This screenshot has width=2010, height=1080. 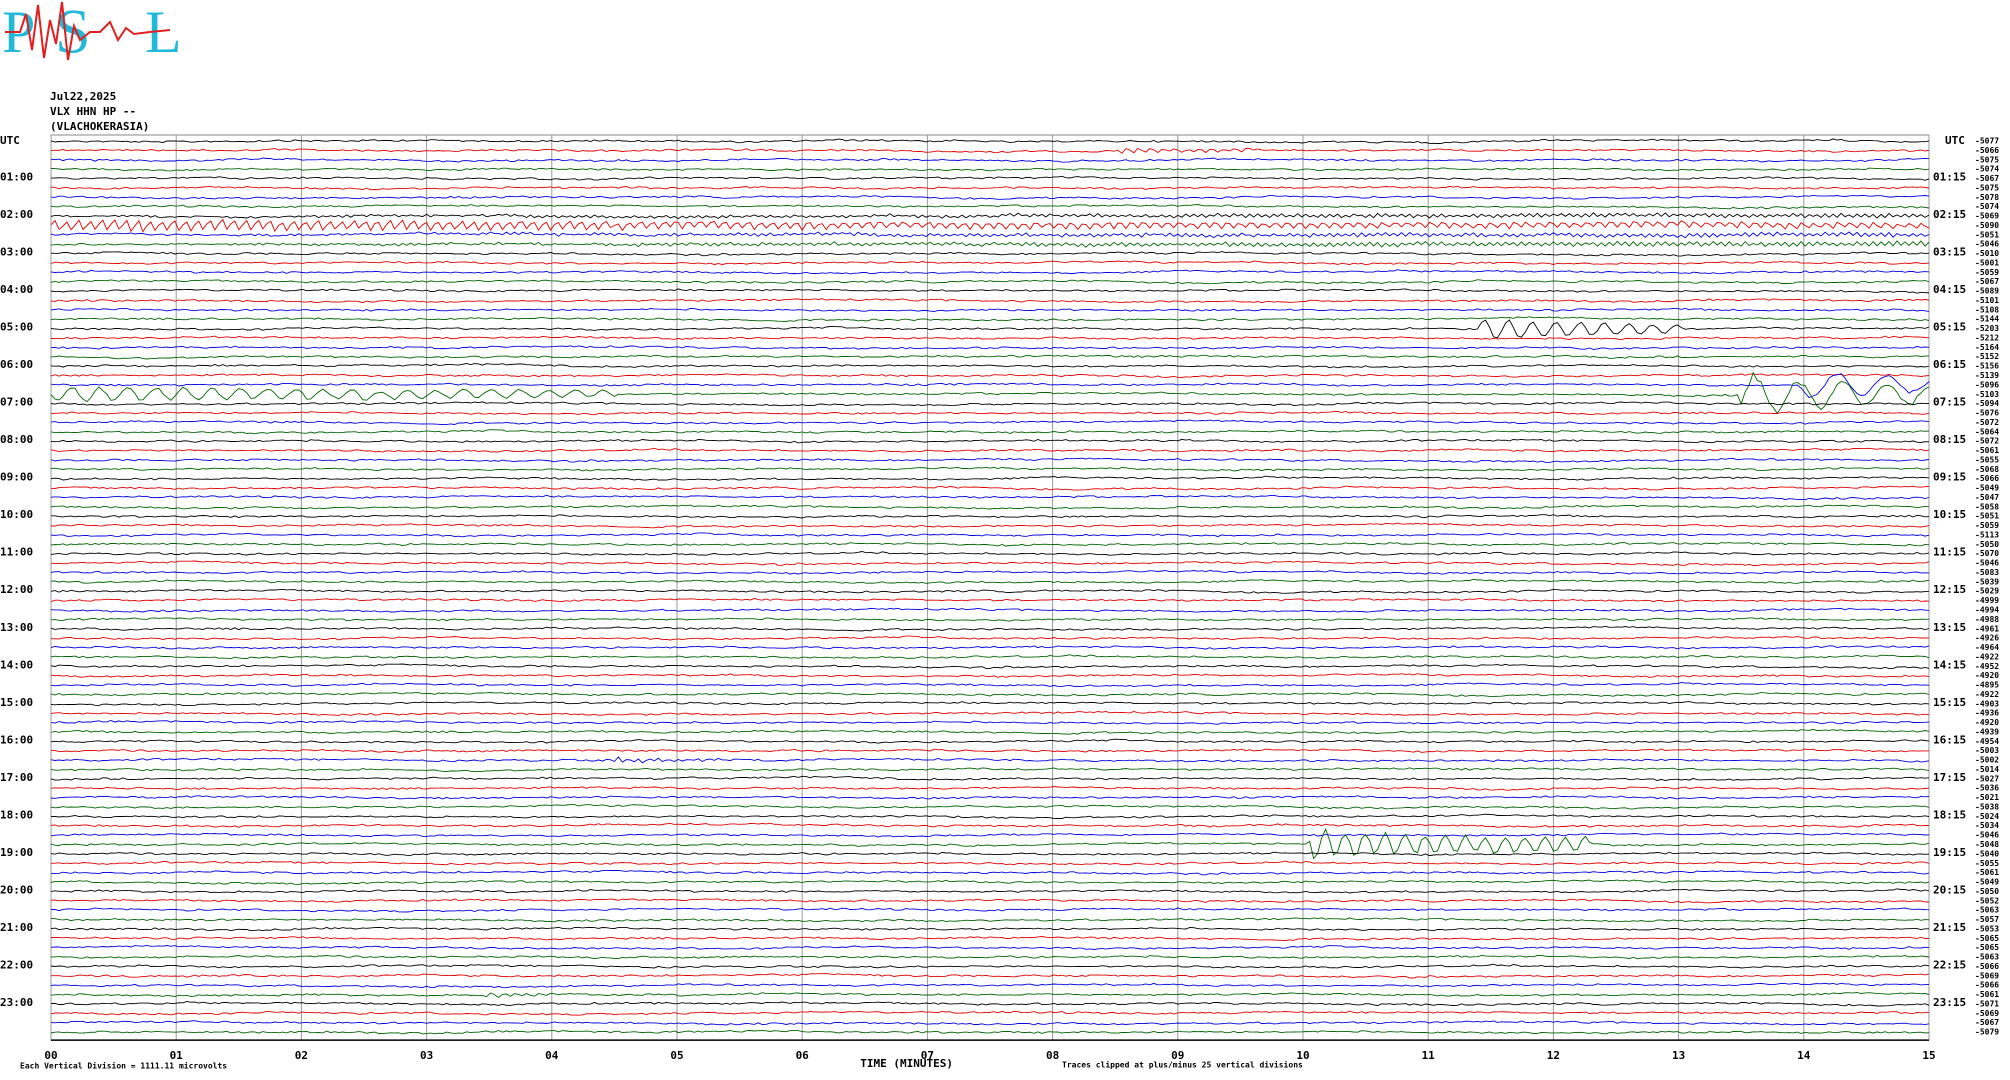 What do you see at coordinates (1987, 300) in the screenshot?
I see `trace-offset: -5101` at bounding box center [1987, 300].